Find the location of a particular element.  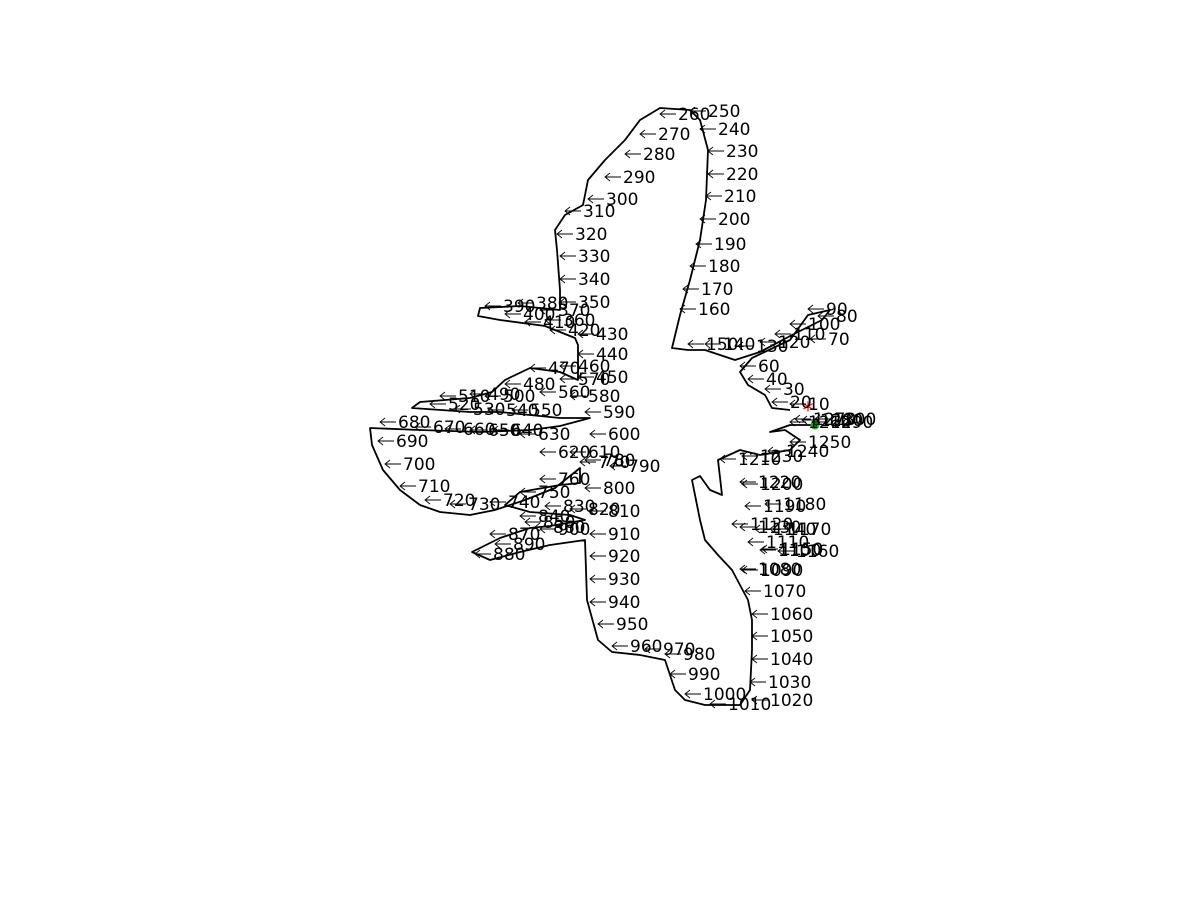

contour-label: 650 is located at coordinates (494, 431).